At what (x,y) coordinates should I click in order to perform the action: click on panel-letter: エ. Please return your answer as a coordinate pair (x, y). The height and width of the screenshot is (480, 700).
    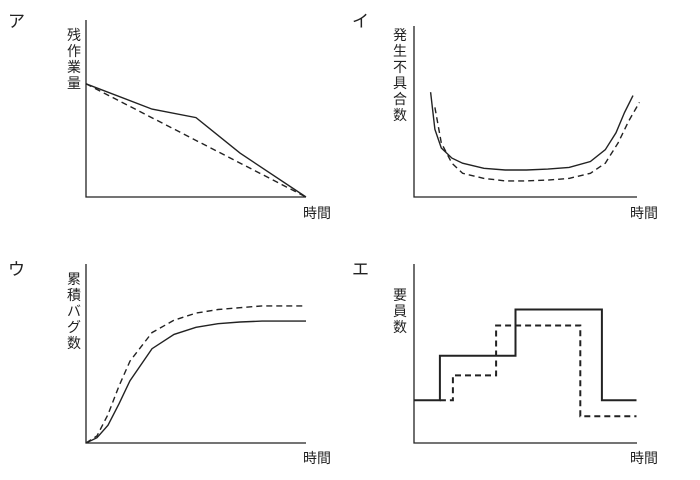
    Looking at the image, I should click on (360, 270).